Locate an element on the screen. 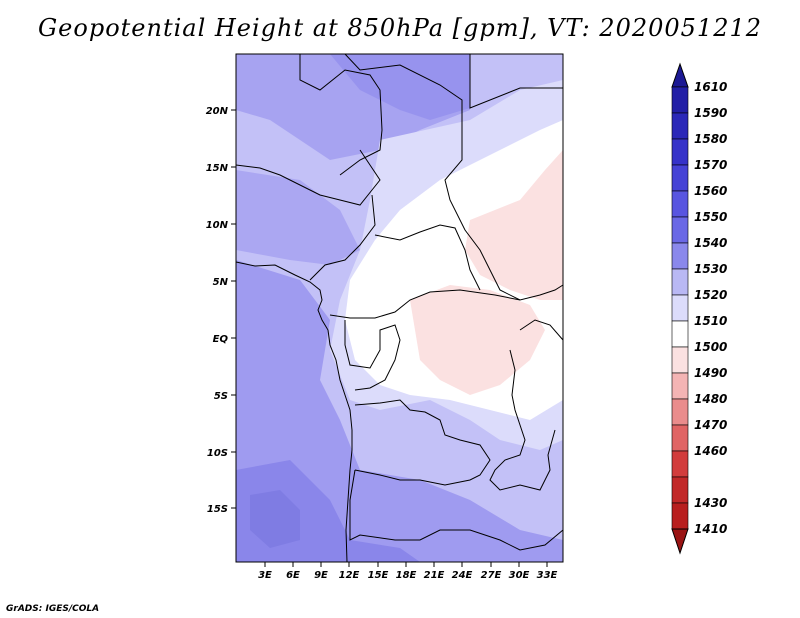  colorbar-label: 1560 is located at coordinates (710, 191).